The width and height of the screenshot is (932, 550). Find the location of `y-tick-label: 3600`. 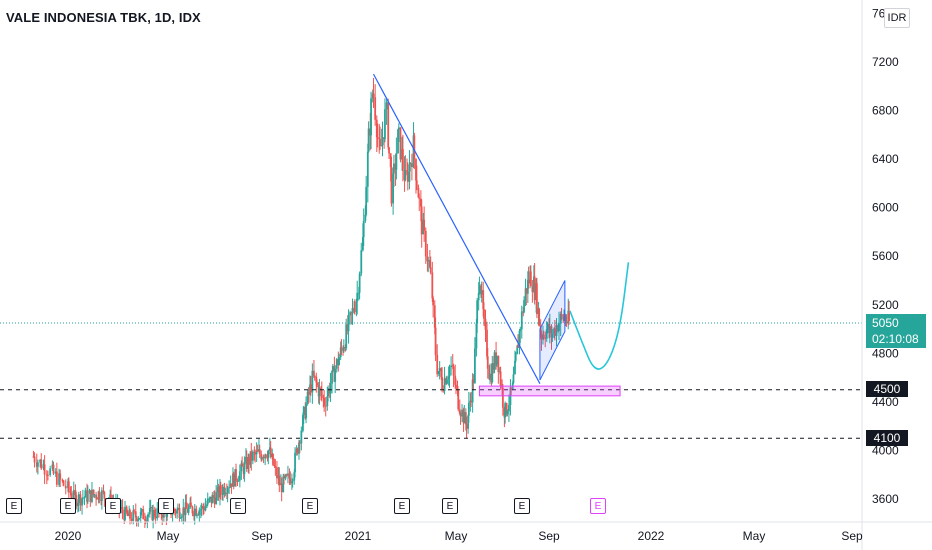

y-tick-label: 3600 is located at coordinates (885, 499).